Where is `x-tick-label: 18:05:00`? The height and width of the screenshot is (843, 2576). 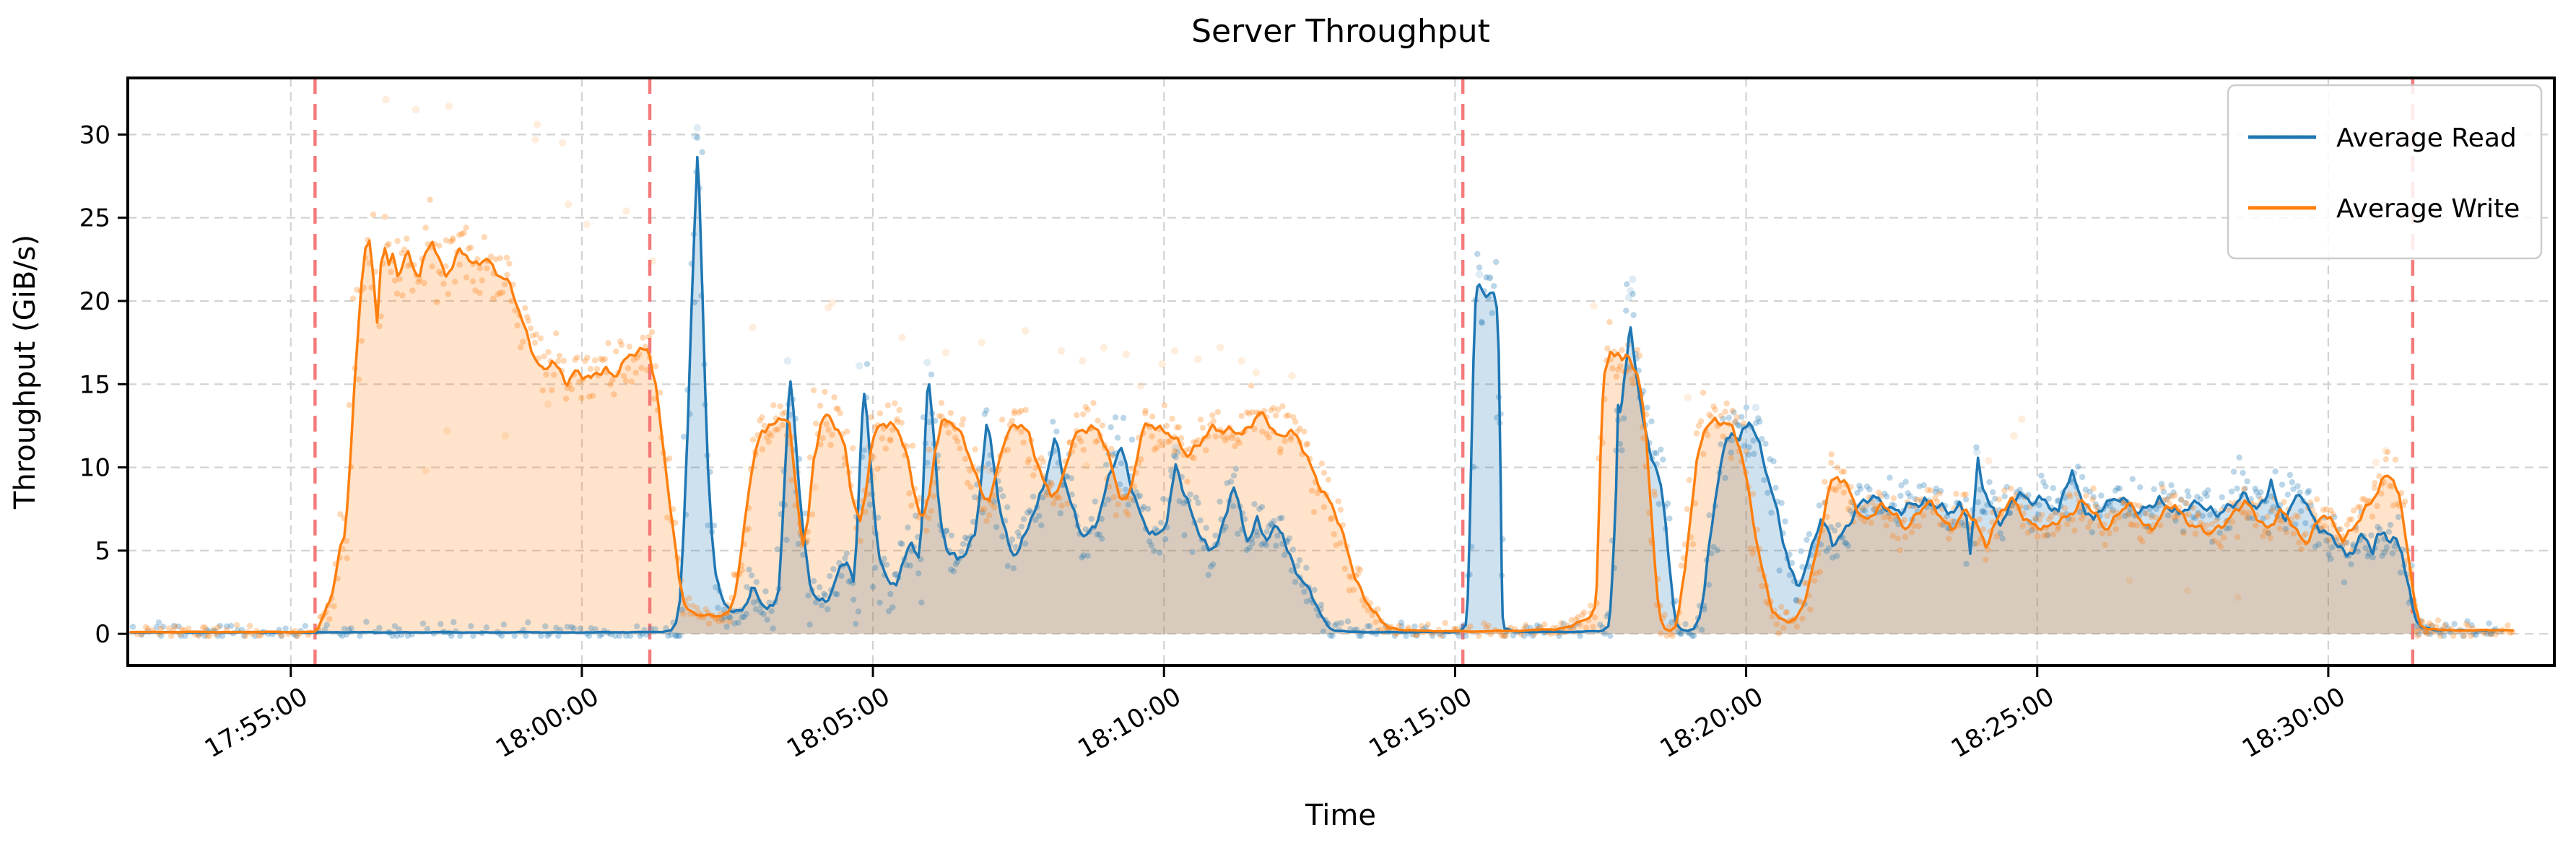 x-tick-label: 18:05:00 is located at coordinates (838, 723).